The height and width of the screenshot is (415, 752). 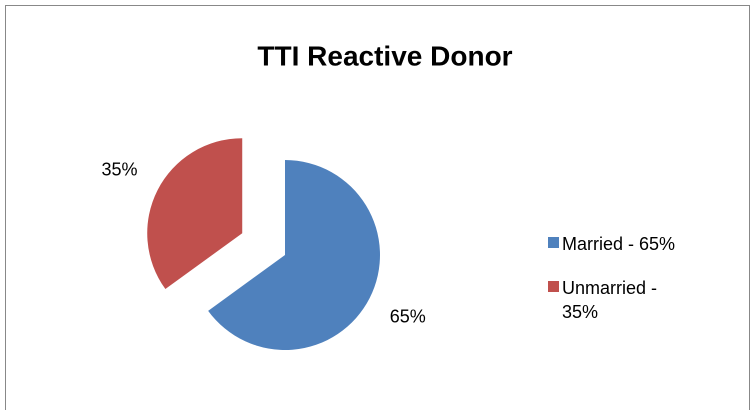 What do you see at coordinates (408, 316) in the screenshot?
I see `data-label: 65%` at bounding box center [408, 316].